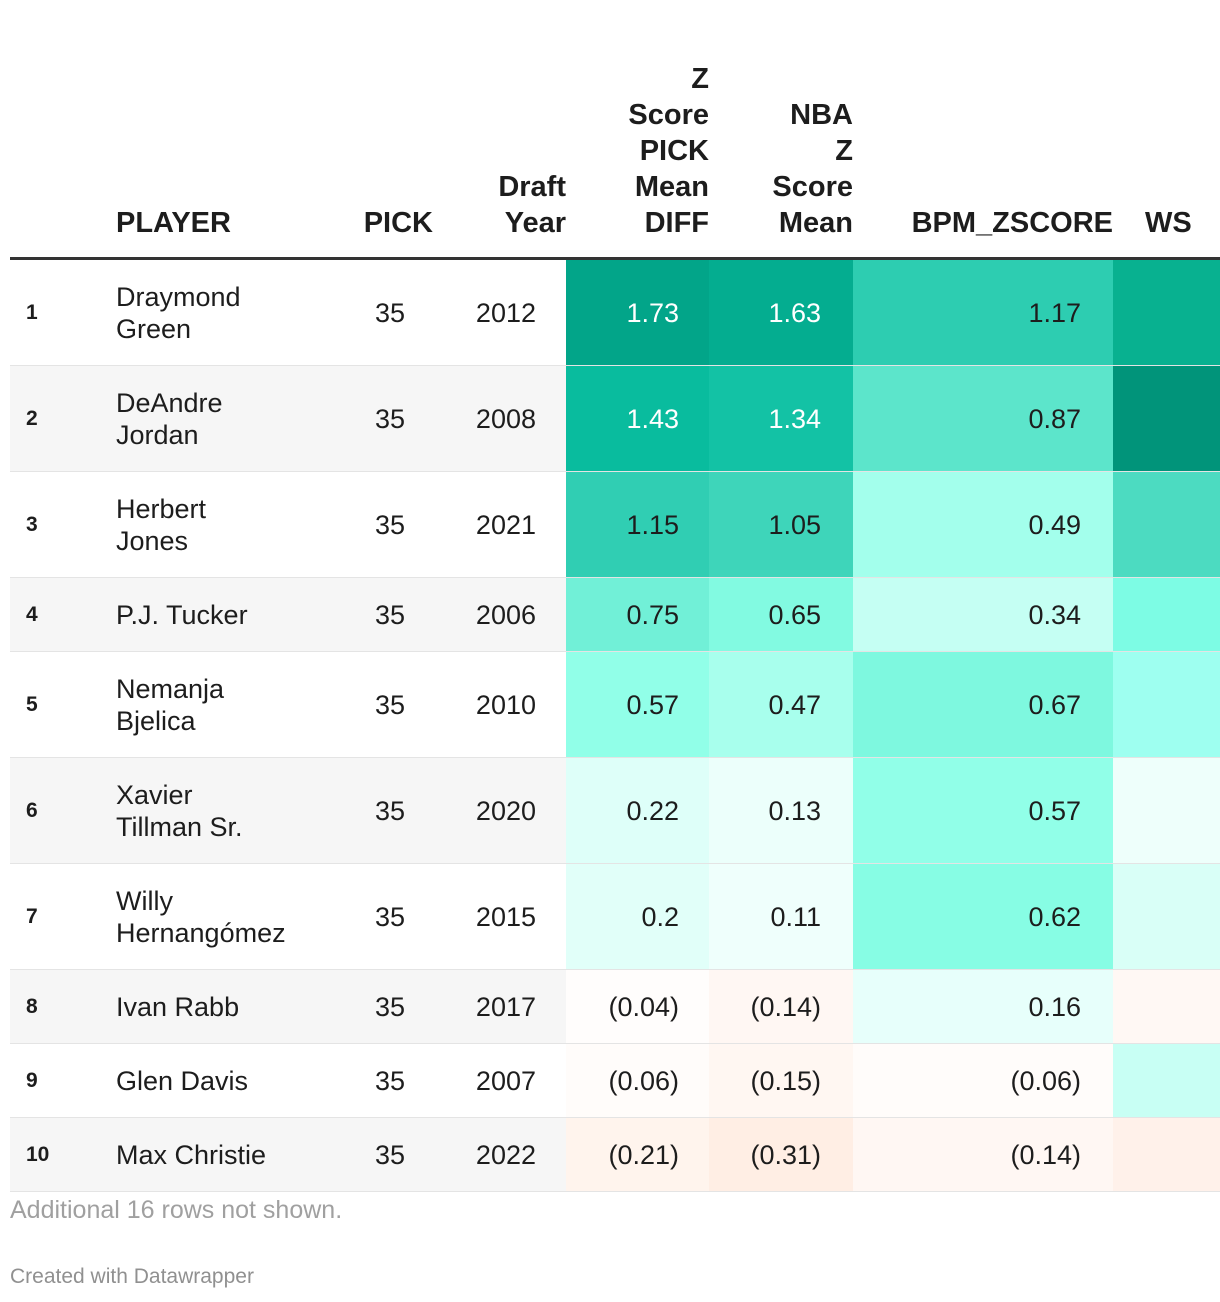 The width and height of the screenshot is (1220, 1302). I want to click on player-name-line: Green, so click(154, 328).